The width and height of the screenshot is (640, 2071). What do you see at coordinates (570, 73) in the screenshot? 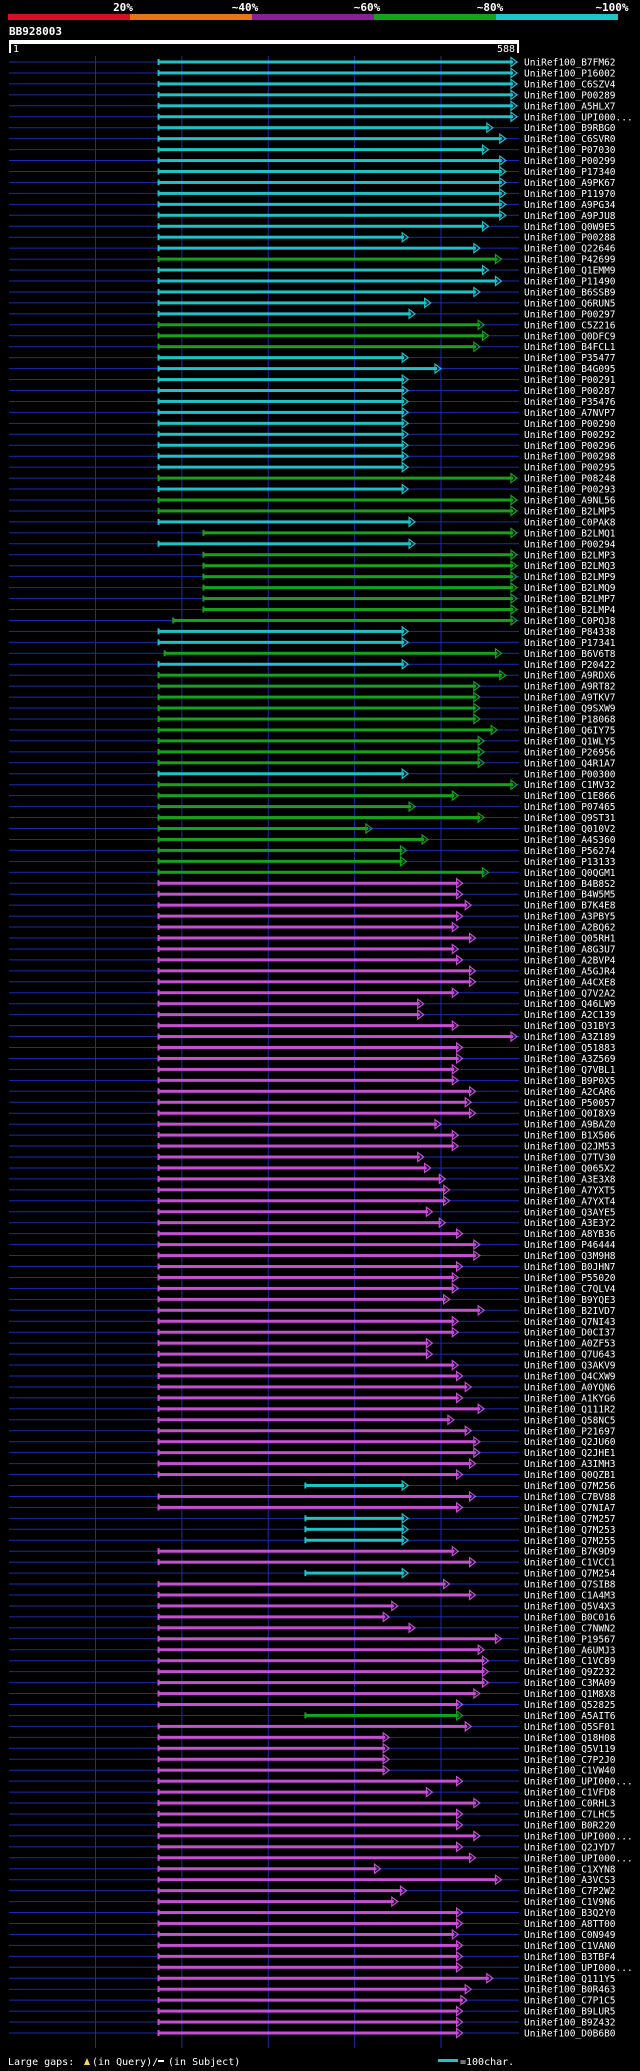
I see `hit-label: UniRef100_P16002` at bounding box center [570, 73].